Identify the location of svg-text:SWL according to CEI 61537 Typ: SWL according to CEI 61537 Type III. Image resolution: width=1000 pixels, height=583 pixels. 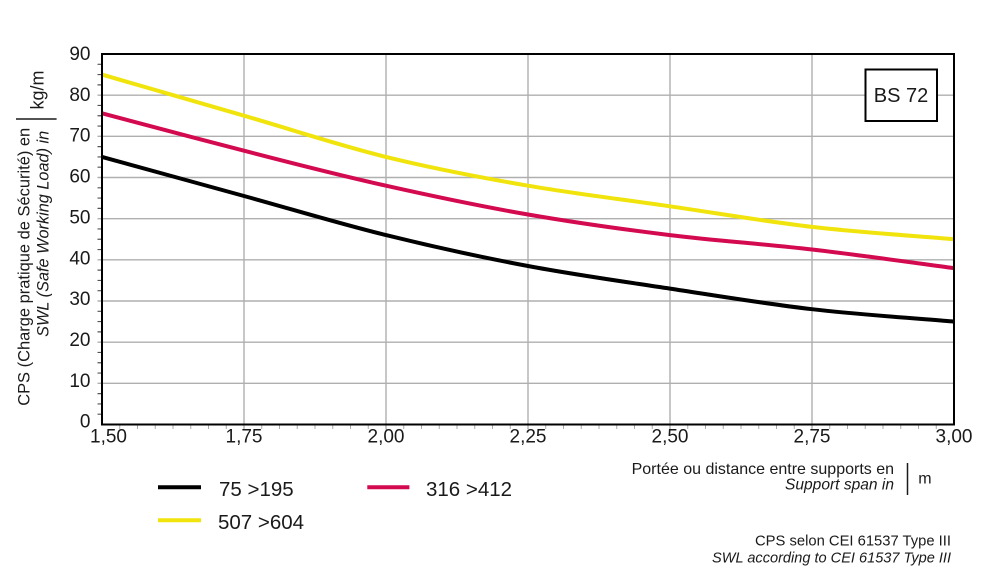
(831, 558).